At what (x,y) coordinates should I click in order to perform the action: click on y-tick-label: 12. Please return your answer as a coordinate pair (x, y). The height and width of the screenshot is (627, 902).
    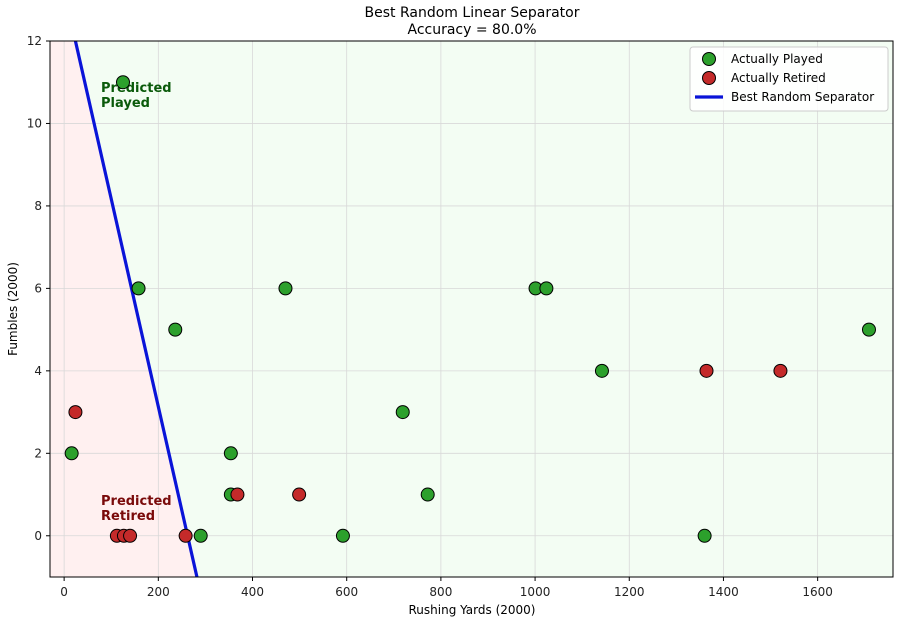
    Looking at the image, I should click on (34, 41).